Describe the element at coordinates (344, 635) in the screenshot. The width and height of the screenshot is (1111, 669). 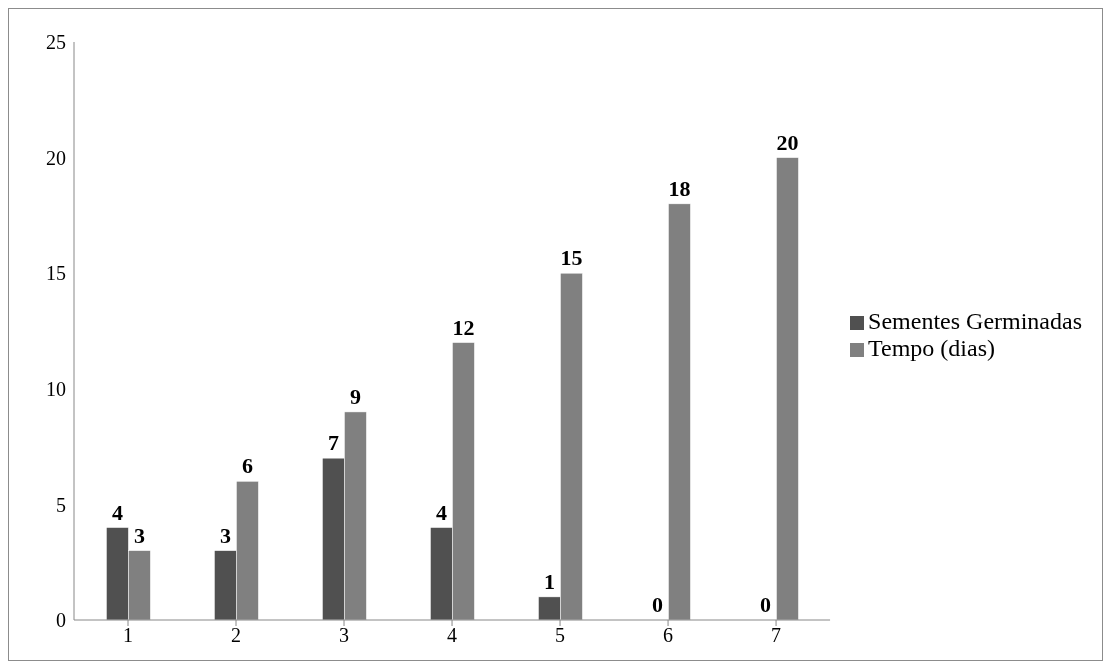
I see `x-tick-label: 3` at that location.